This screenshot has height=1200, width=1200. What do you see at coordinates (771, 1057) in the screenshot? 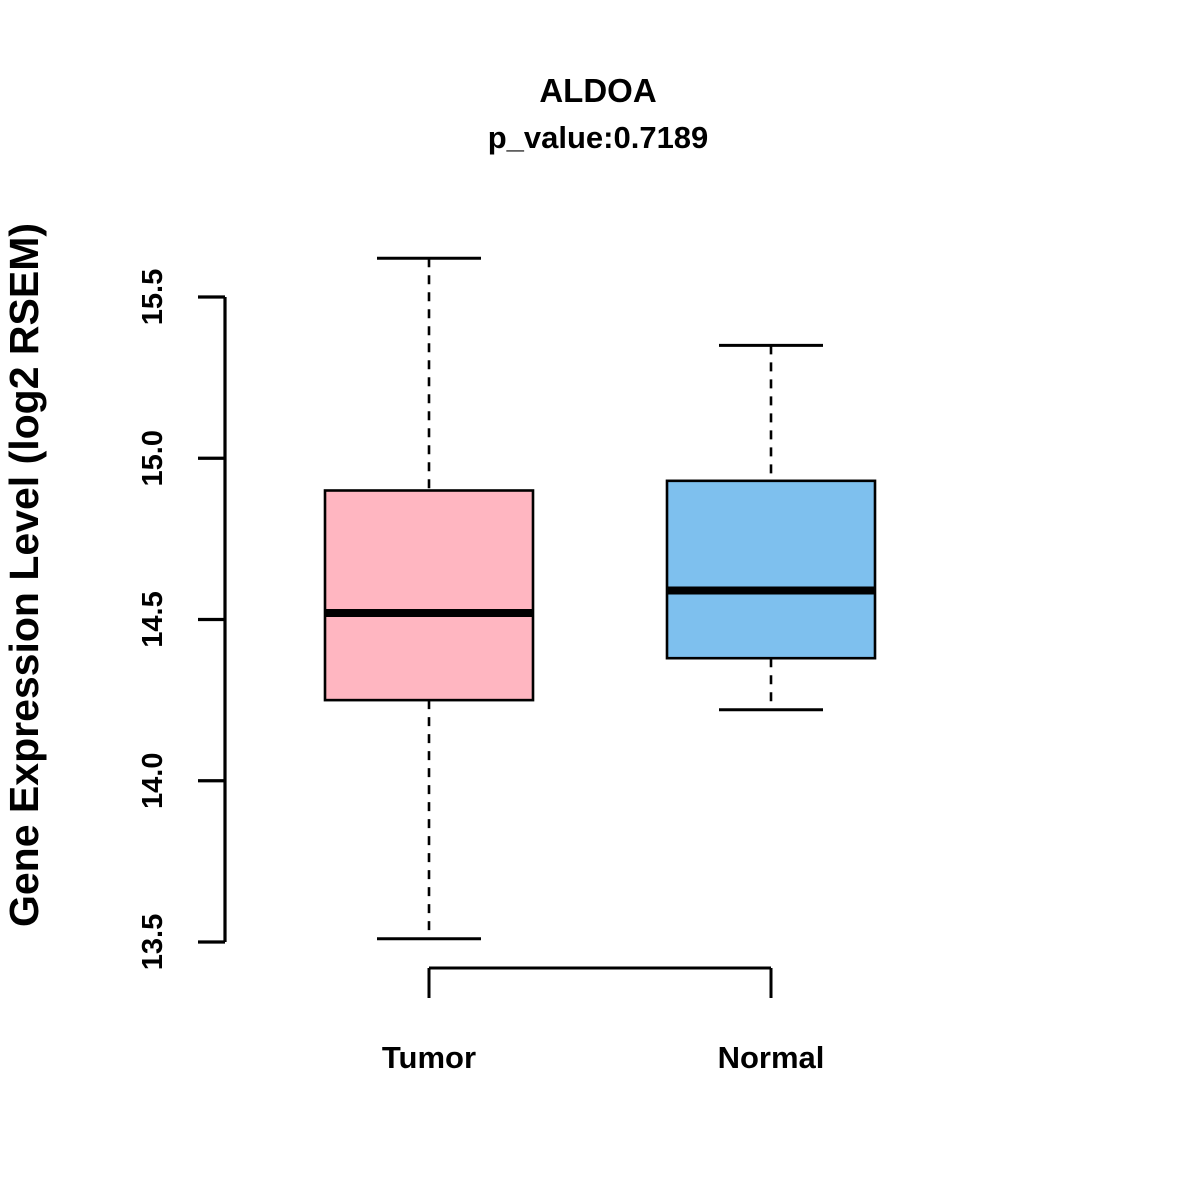
I see `category-label-normal: Normal` at bounding box center [771, 1057].